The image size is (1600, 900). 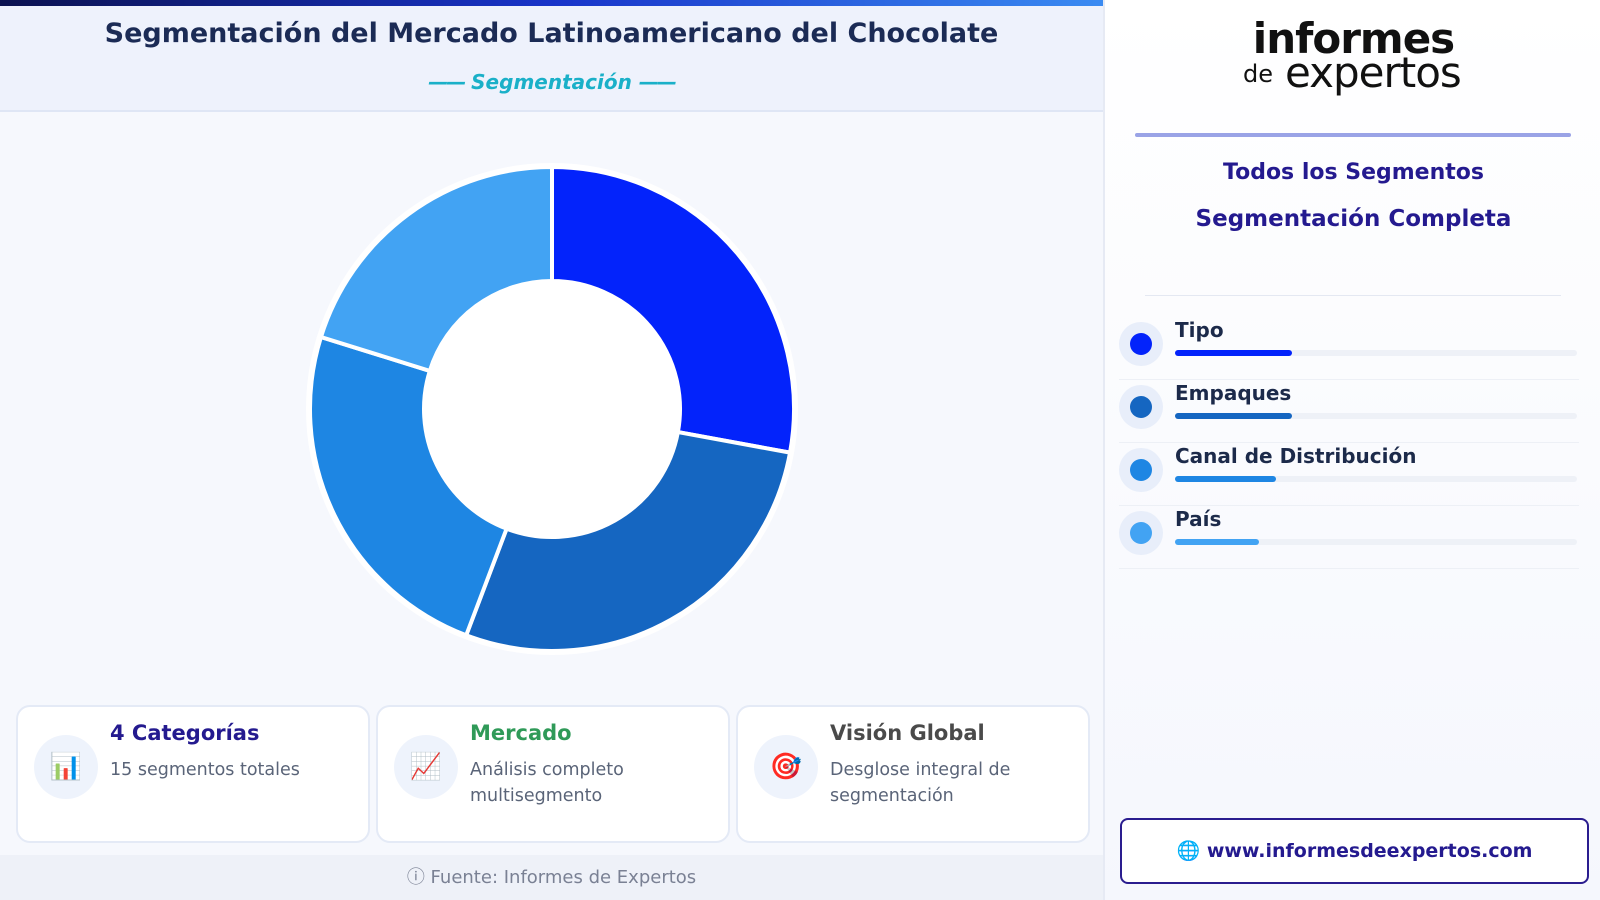 What do you see at coordinates (907, 733) in the screenshot?
I see `card-title: Visión Global` at bounding box center [907, 733].